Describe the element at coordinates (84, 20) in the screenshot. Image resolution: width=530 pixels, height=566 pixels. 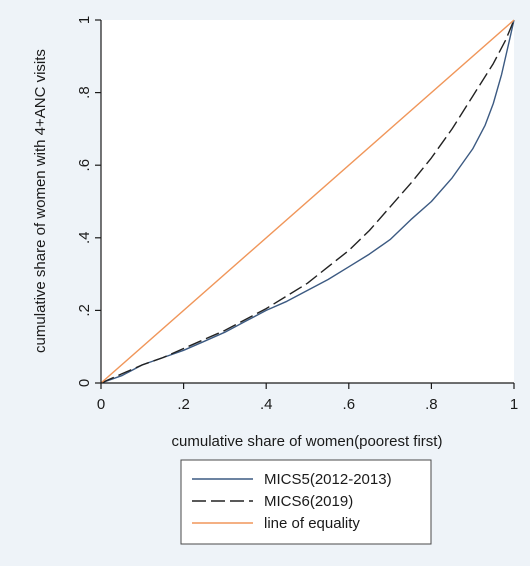
I see `y-tick-label: 1` at that location.